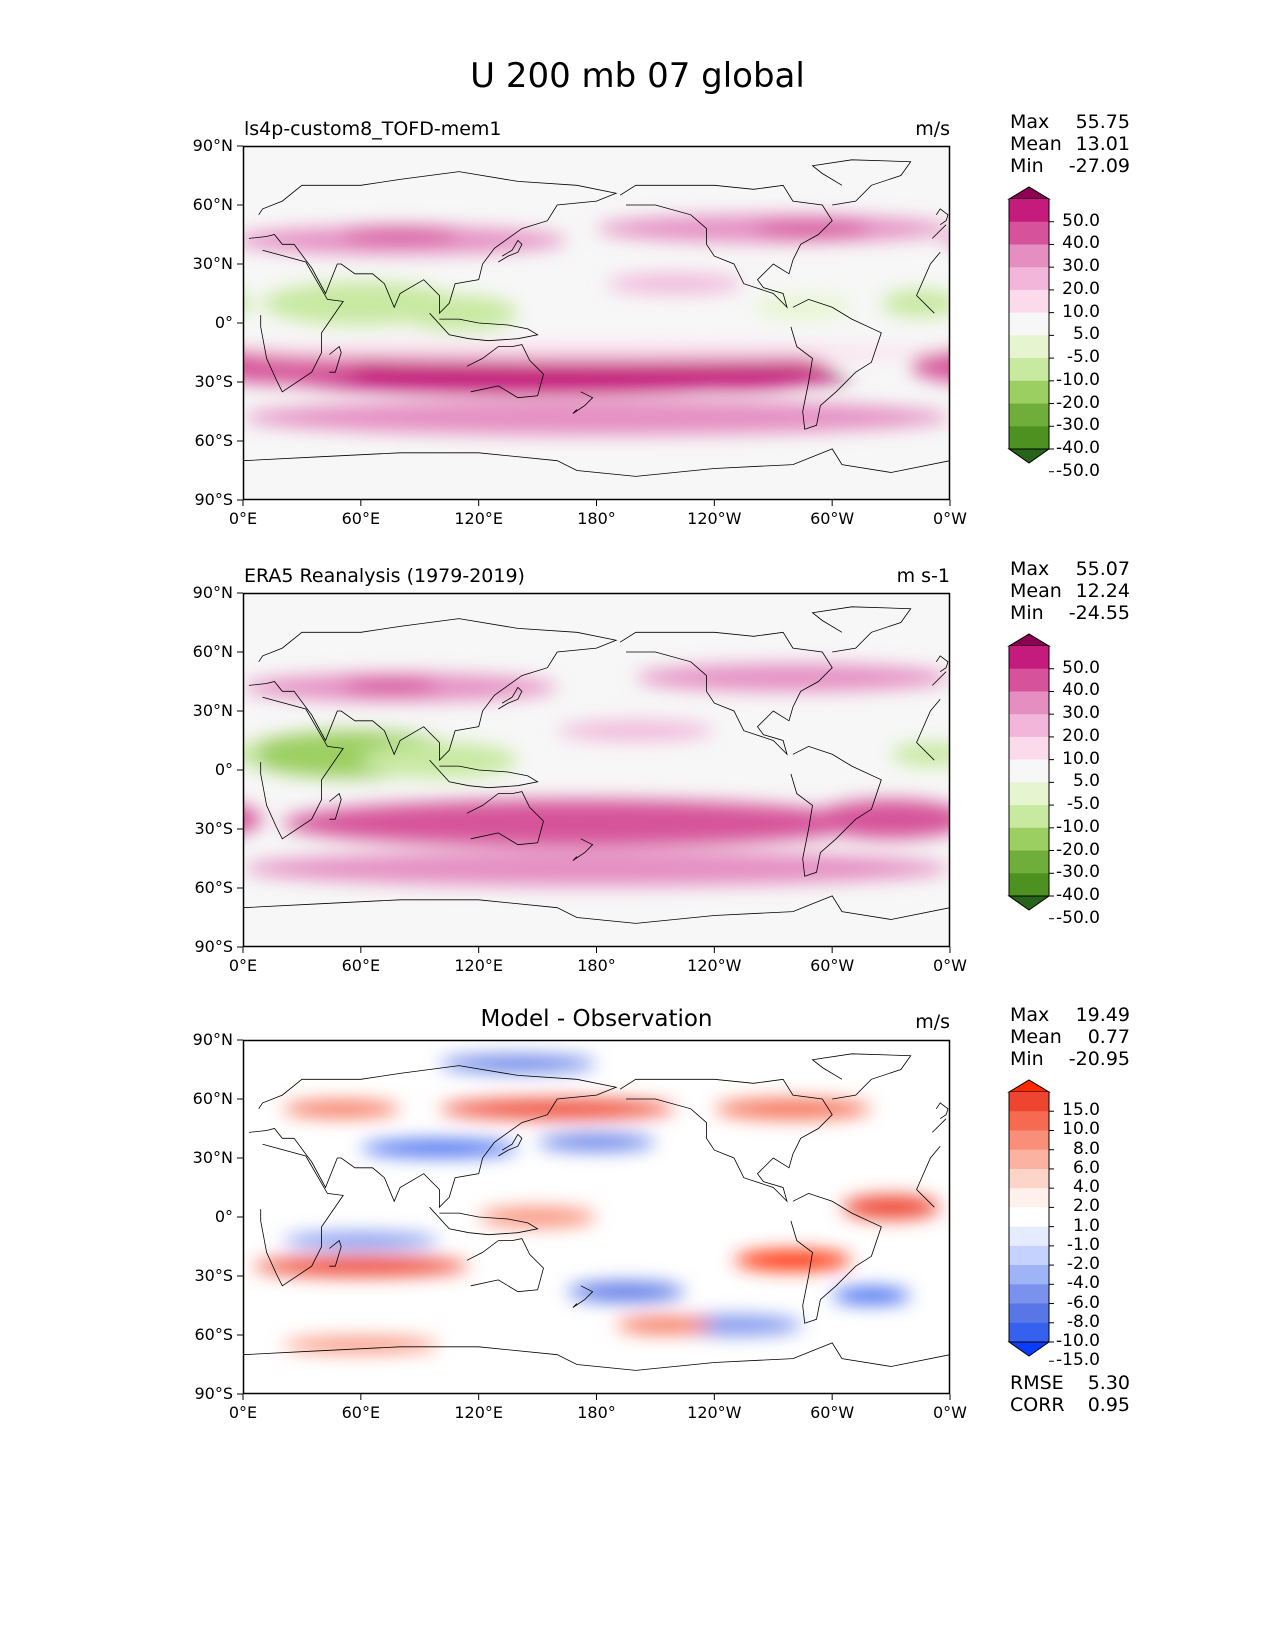 The width and height of the screenshot is (1275, 1650). I want to click on panel-2-ytick-label: 90°S, so click(213, 946).